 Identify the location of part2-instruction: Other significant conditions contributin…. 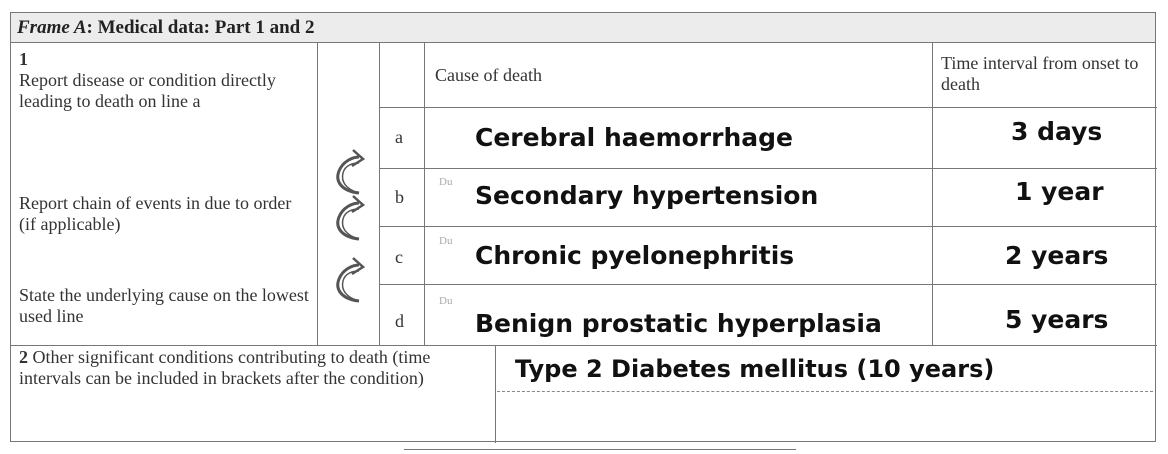
(225, 367).